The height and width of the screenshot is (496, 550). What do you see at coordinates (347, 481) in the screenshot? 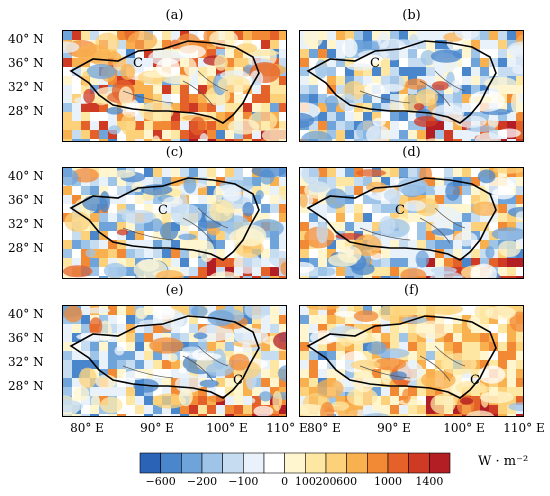
I see `colorbar-tick: 600` at bounding box center [347, 481].